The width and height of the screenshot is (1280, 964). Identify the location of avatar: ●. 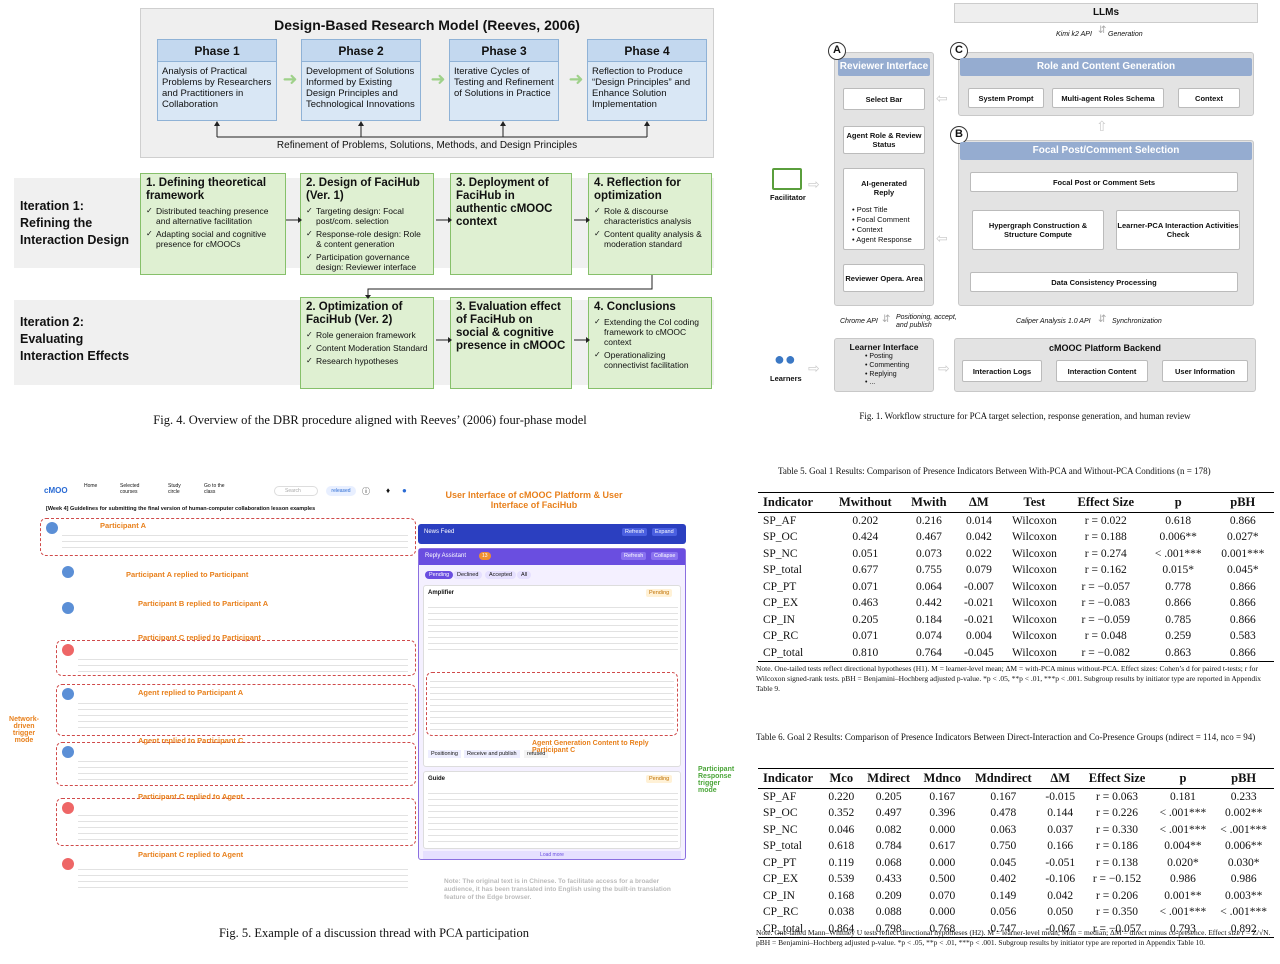
(404, 490).